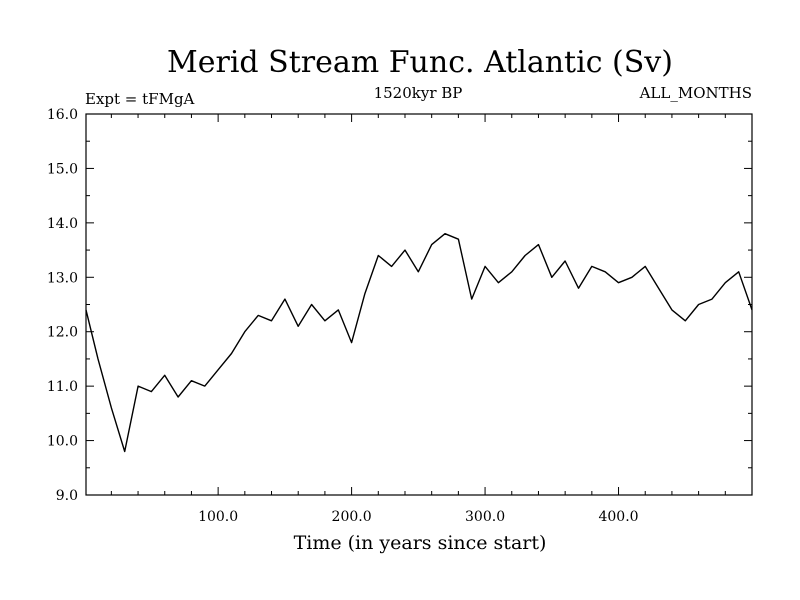 Image resolution: width=800 pixels, height=600 pixels. What do you see at coordinates (485, 517) in the screenshot?
I see `x-tick-label: 300.0` at bounding box center [485, 517].